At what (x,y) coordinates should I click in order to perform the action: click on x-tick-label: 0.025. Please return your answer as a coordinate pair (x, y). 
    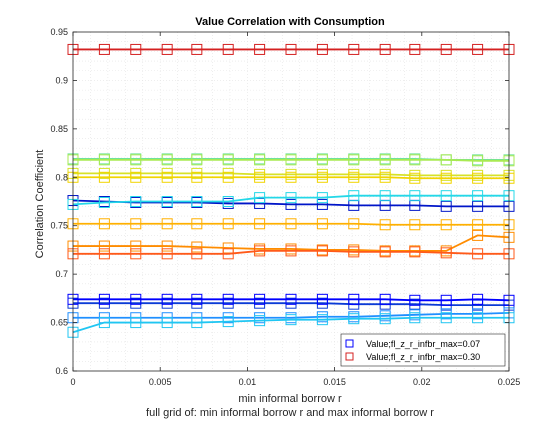
    Looking at the image, I should click on (509, 382).